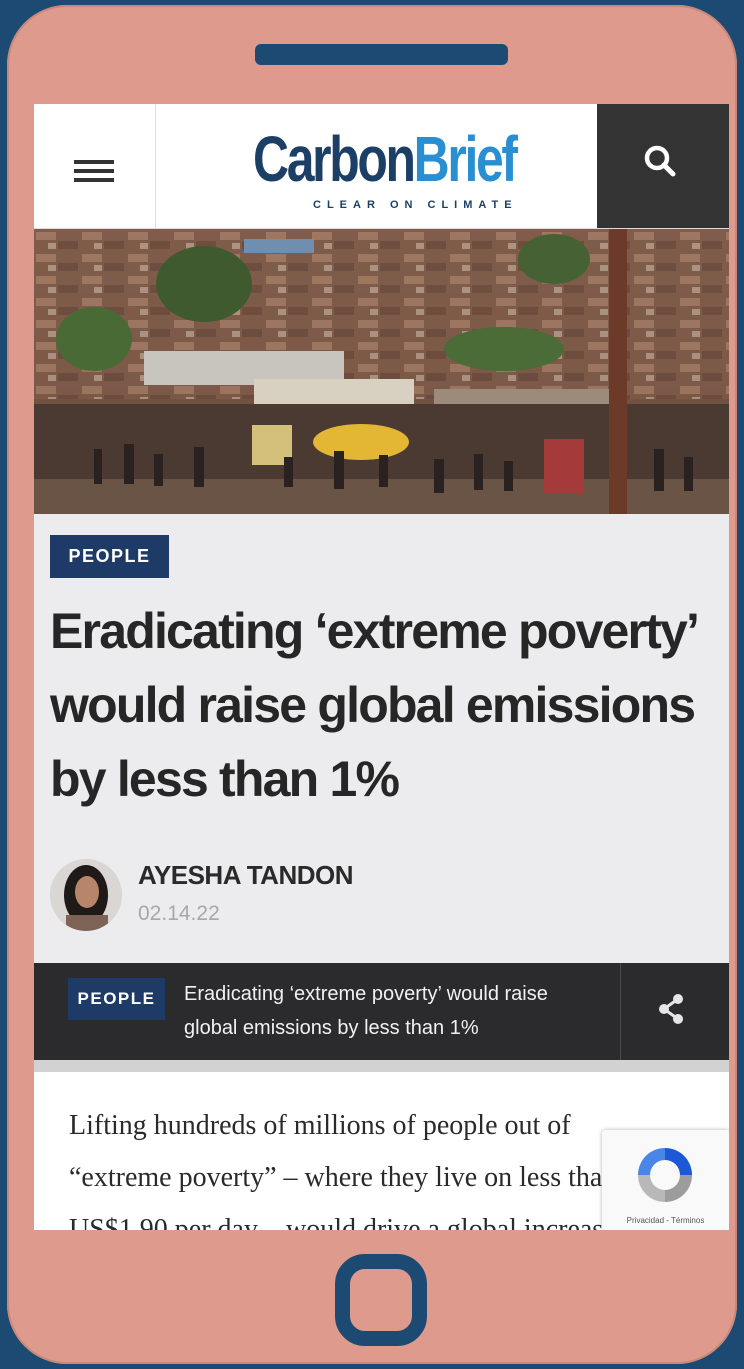 The image size is (744, 1369). What do you see at coordinates (620, 1011) in the screenshot?
I see `divider` at bounding box center [620, 1011].